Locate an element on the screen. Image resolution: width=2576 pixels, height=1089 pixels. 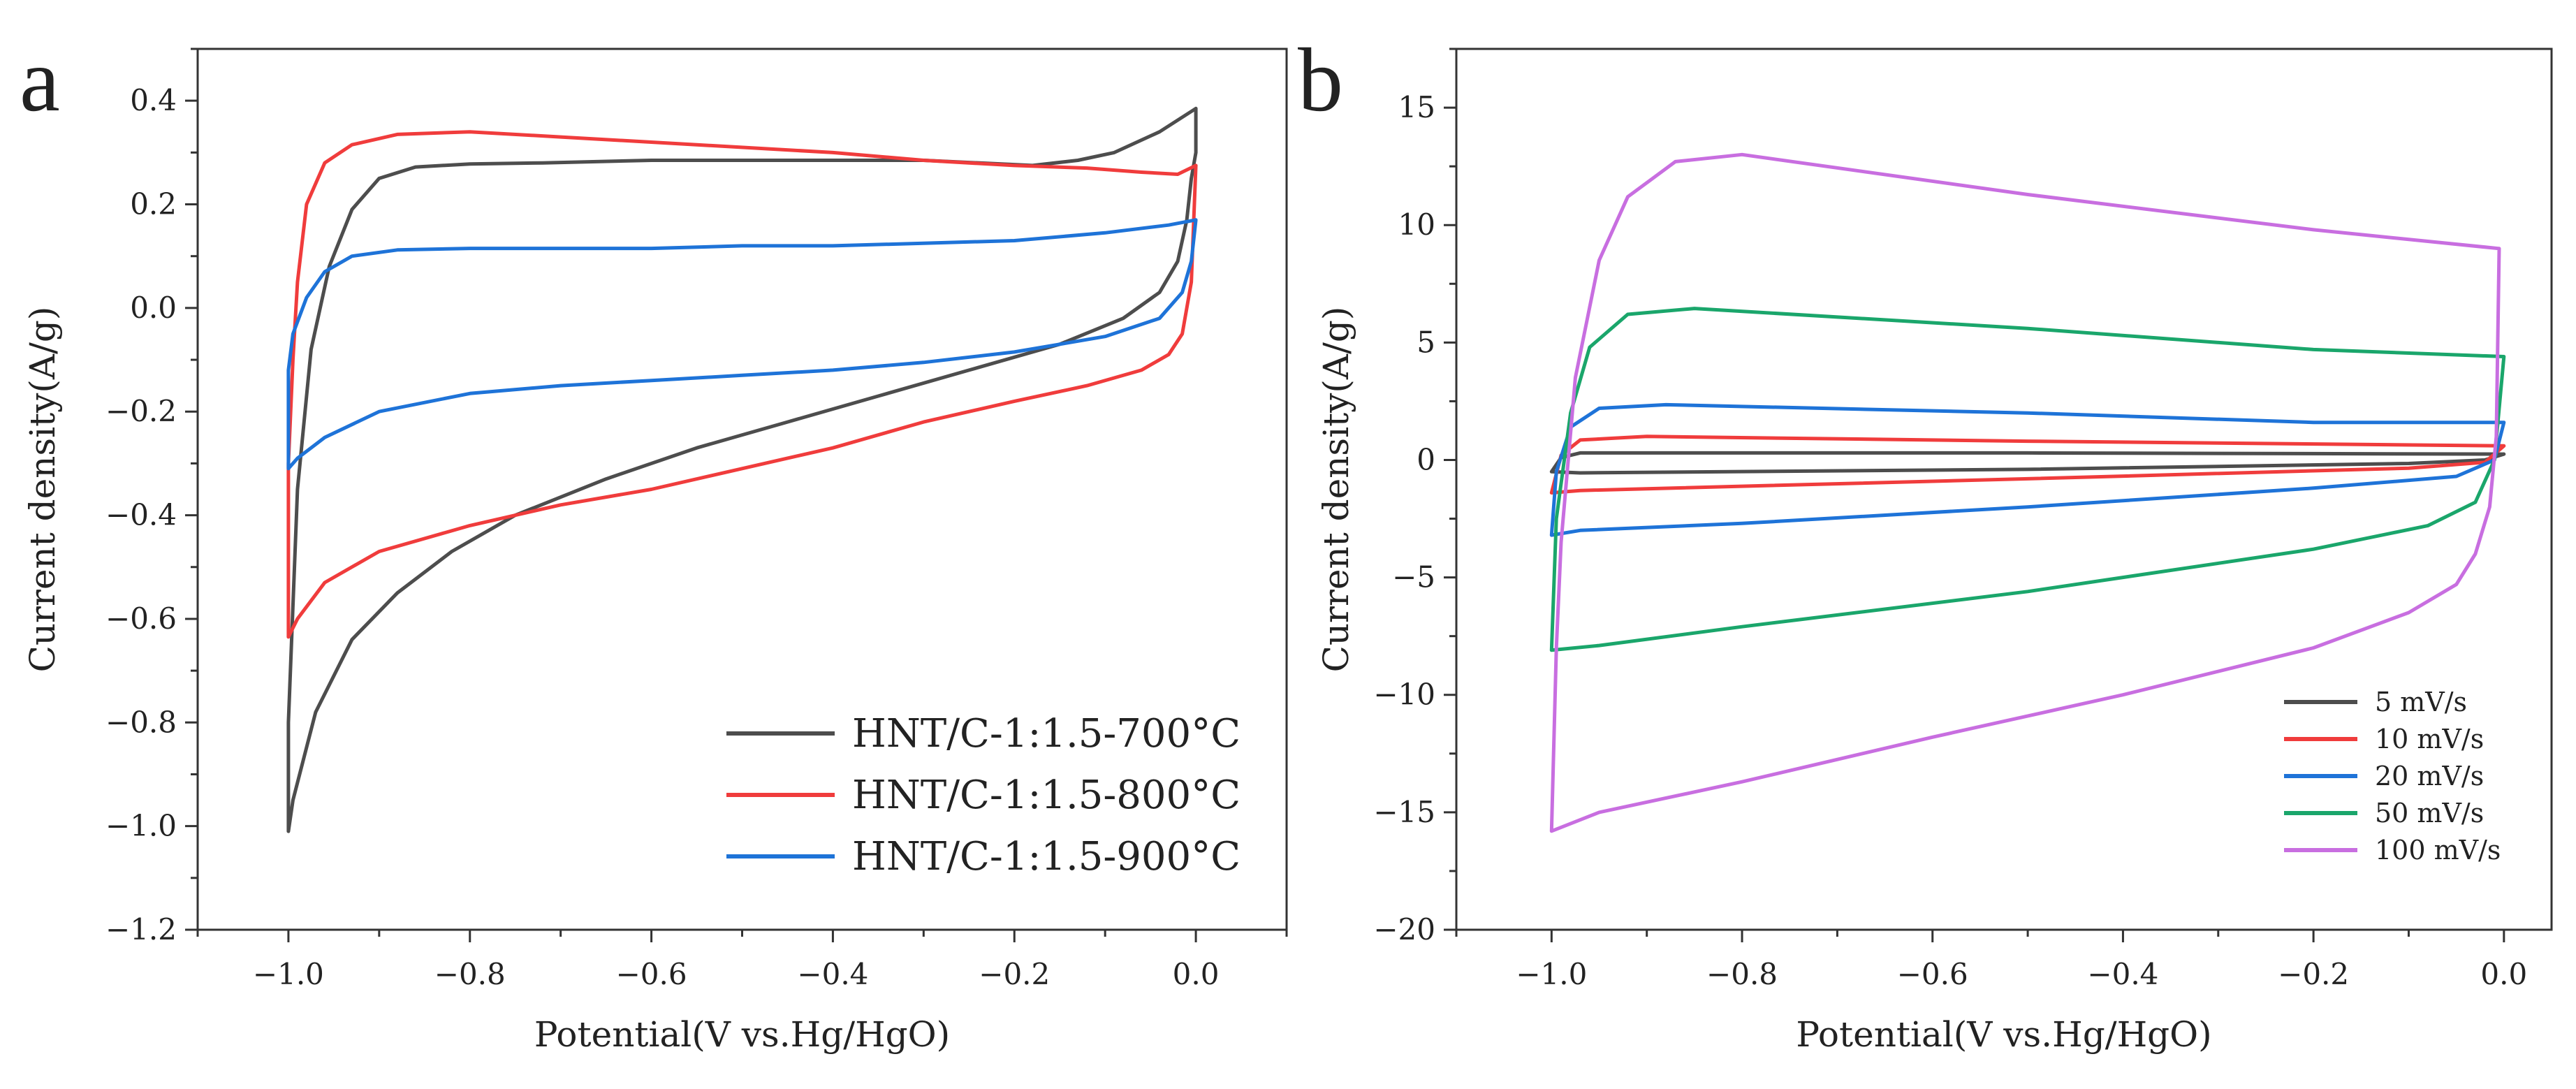
legend-label-5-mv-s: 5 mV/s is located at coordinates (2421, 702).